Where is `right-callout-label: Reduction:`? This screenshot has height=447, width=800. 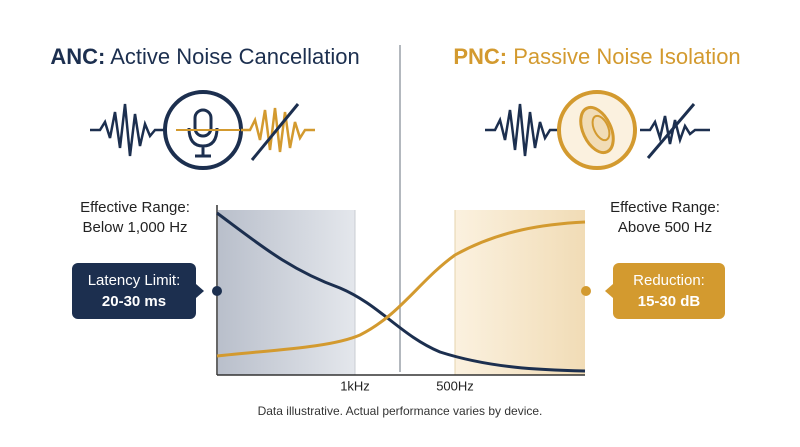 right-callout-label: Reduction: is located at coordinates (669, 280).